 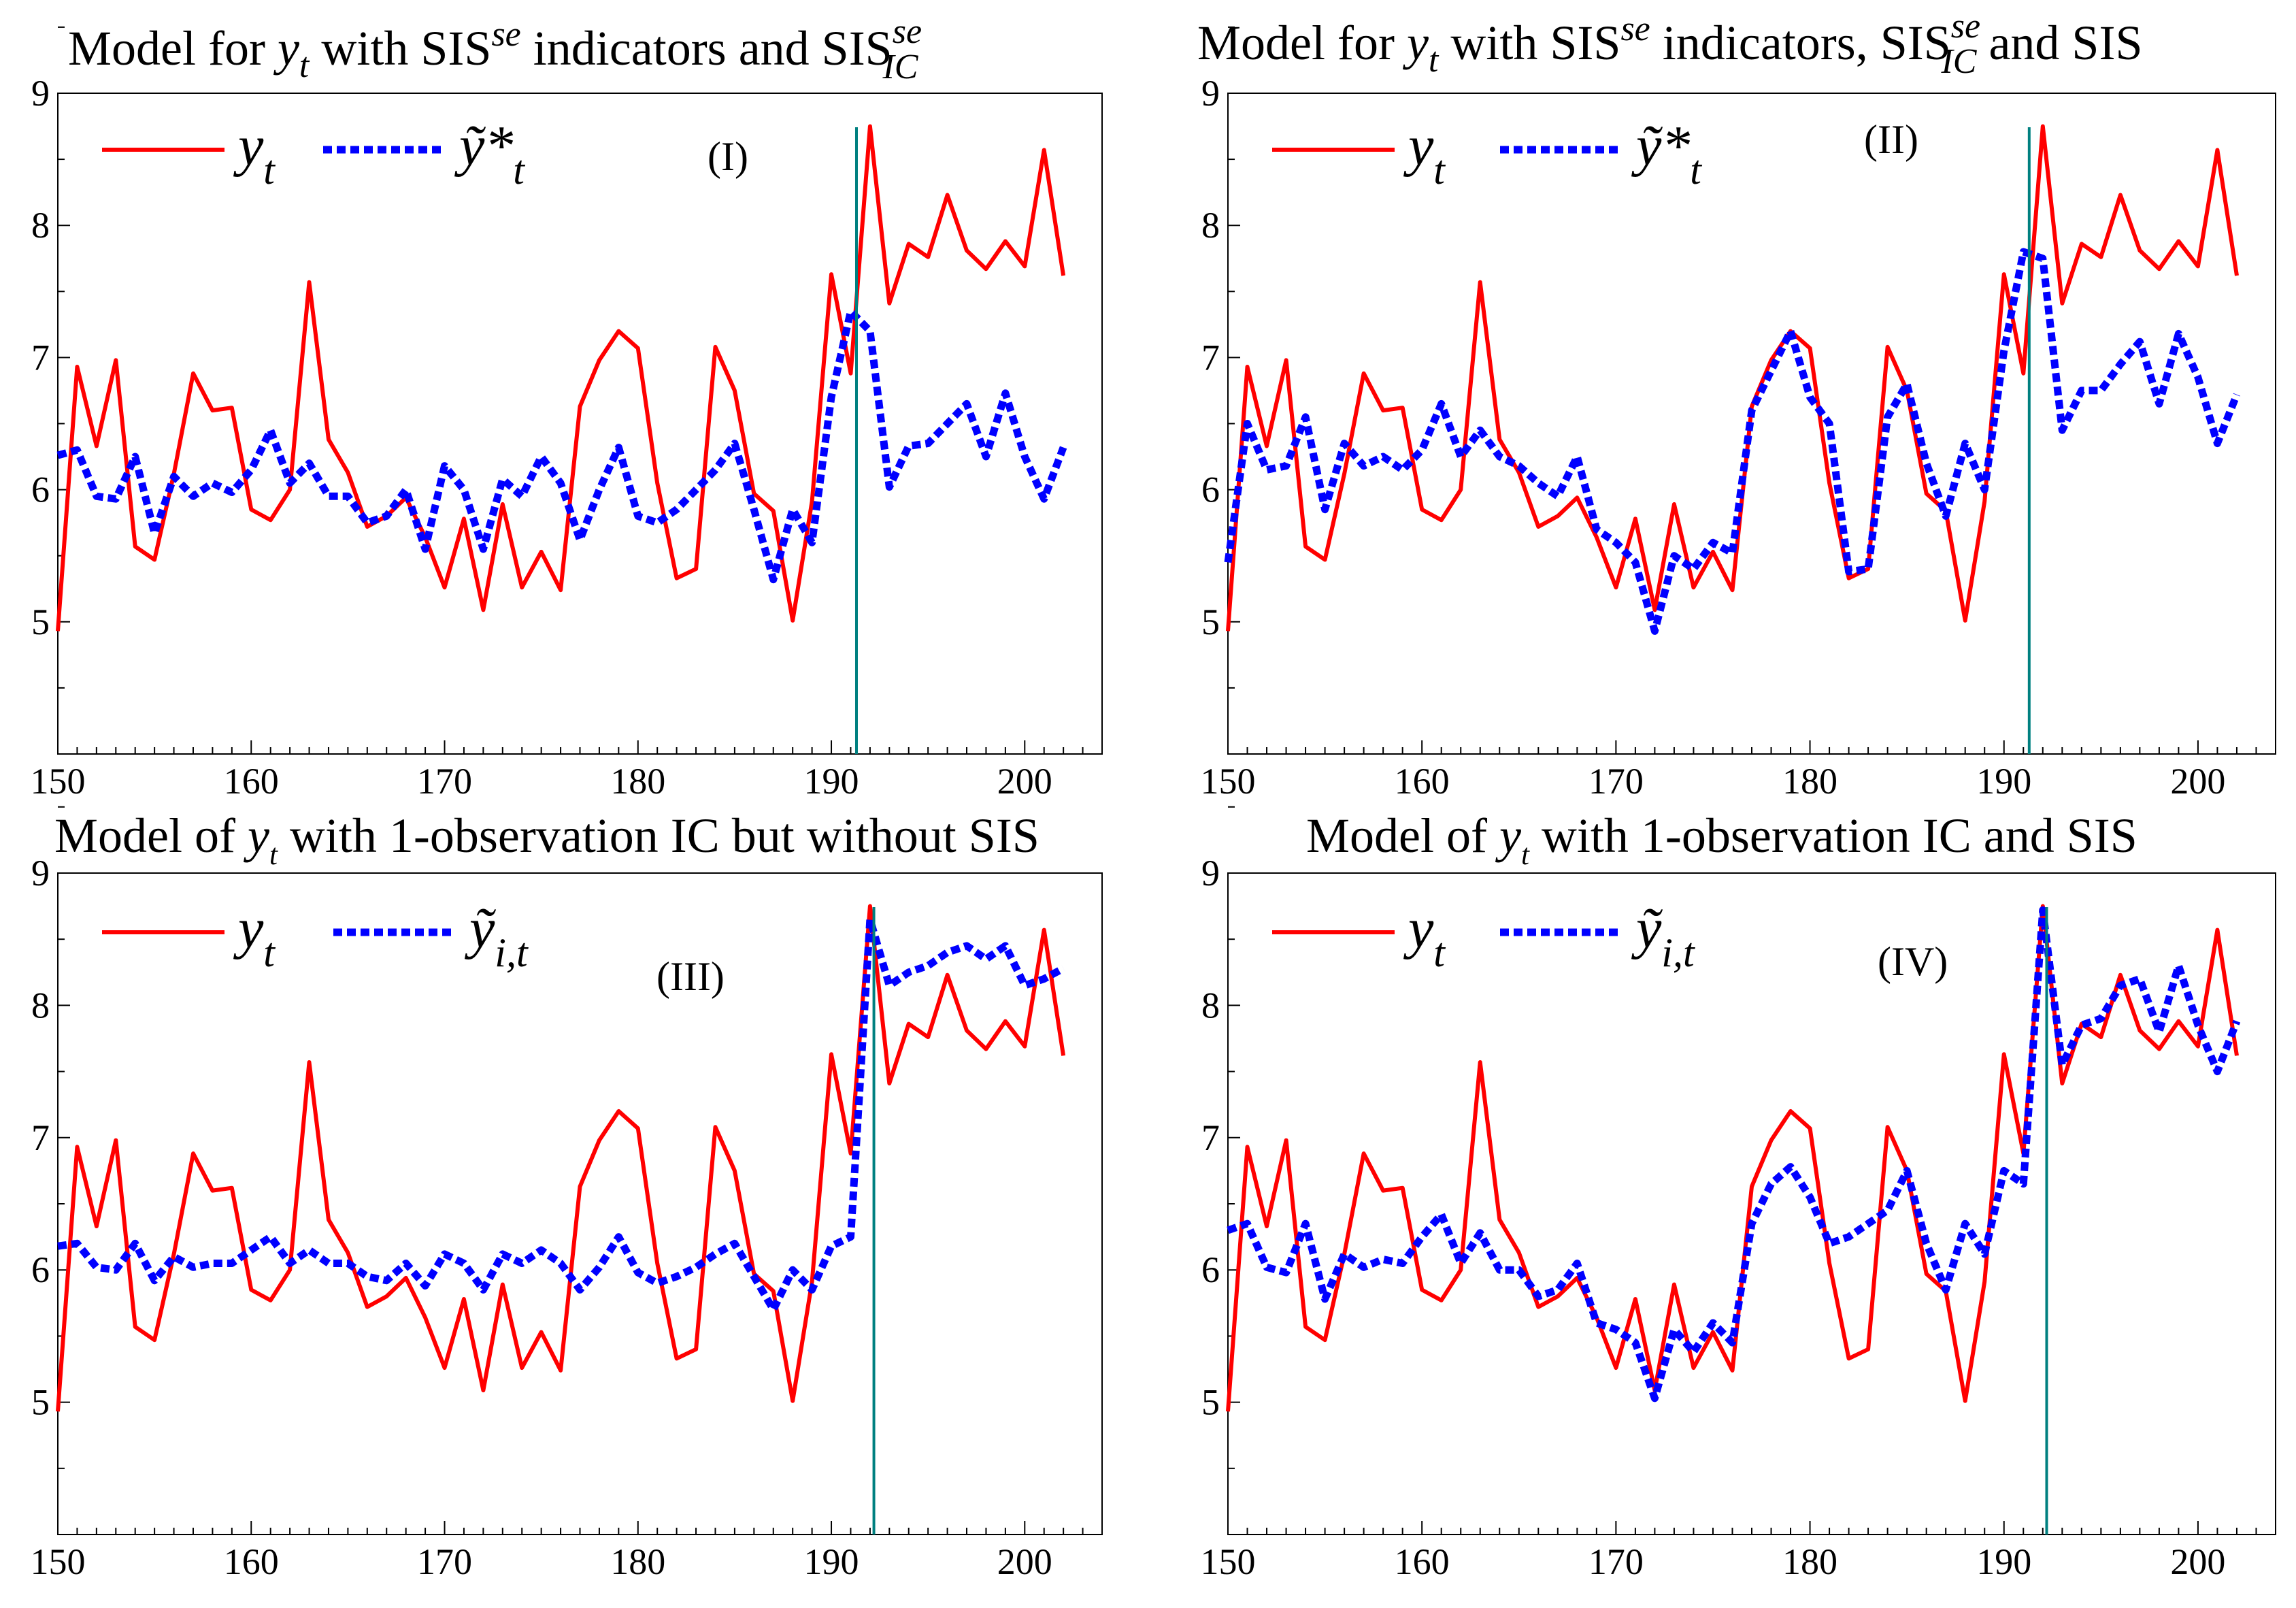 I want to click on panel-label: (III), so click(x=690, y=976).